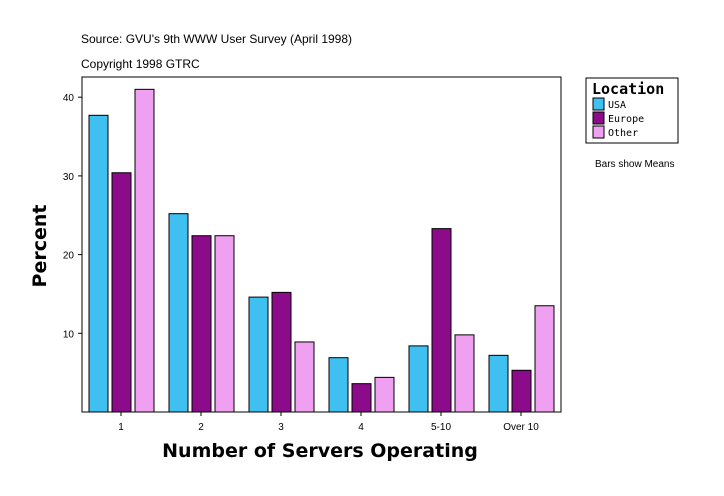 This screenshot has width=724, height=496. Describe the element at coordinates (521, 391) in the screenshot. I see `bar-europe-Over 10` at that location.